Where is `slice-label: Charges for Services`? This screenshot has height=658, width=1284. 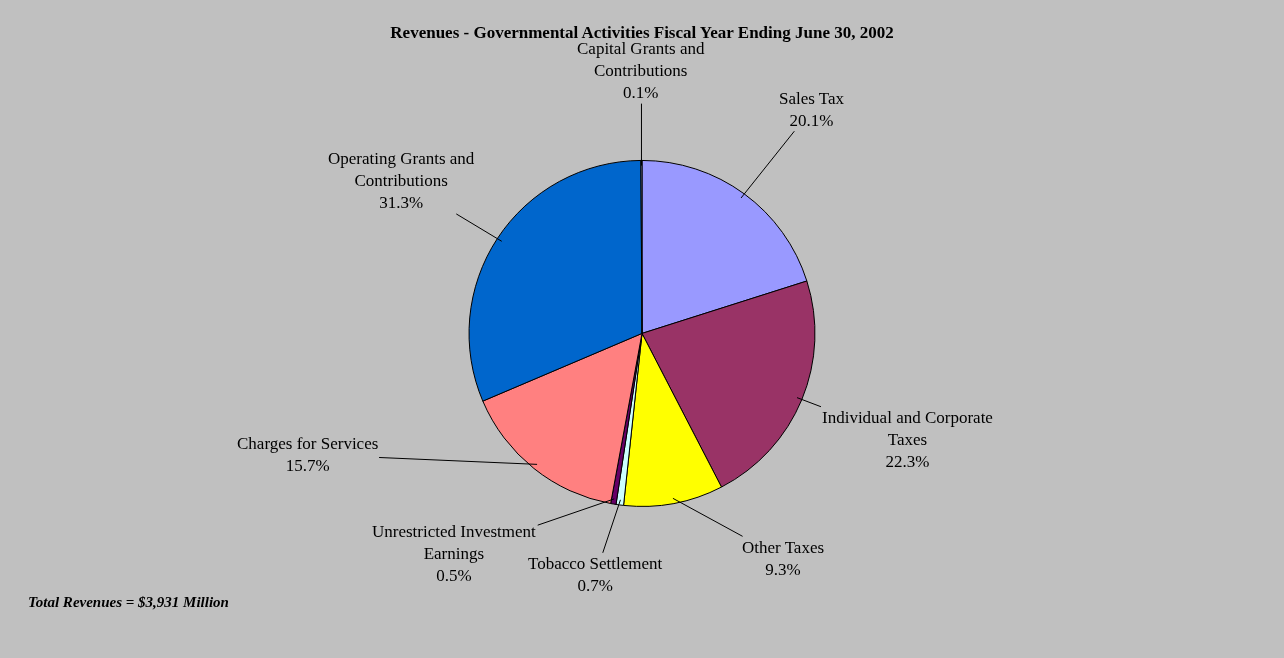 slice-label: Charges for Services is located at coordinates (308, 443).